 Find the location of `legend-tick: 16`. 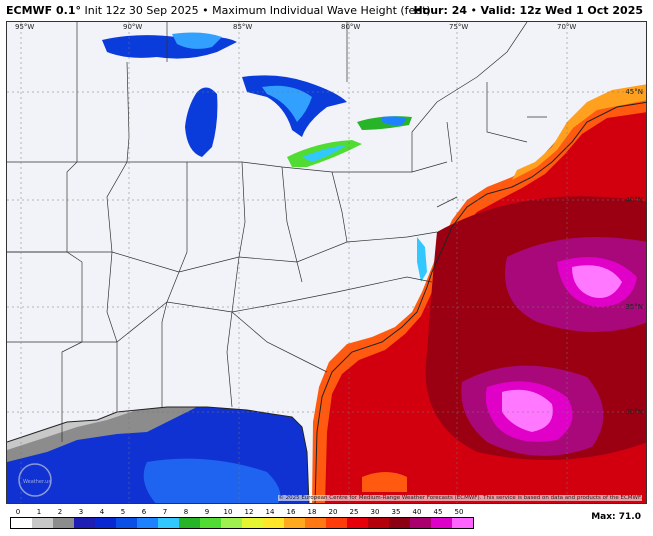

legend-tick: 16 is located at coordinates (291, 512).